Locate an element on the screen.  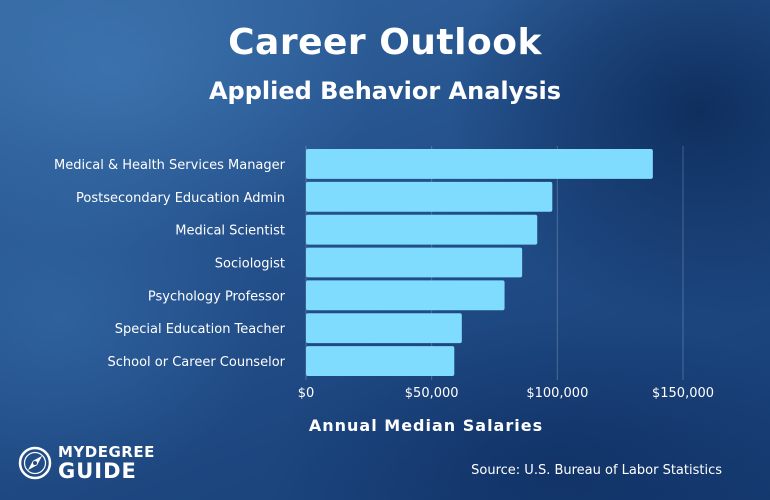
brand-name-top: MYDEGREE is located at coordinates (106, 451).